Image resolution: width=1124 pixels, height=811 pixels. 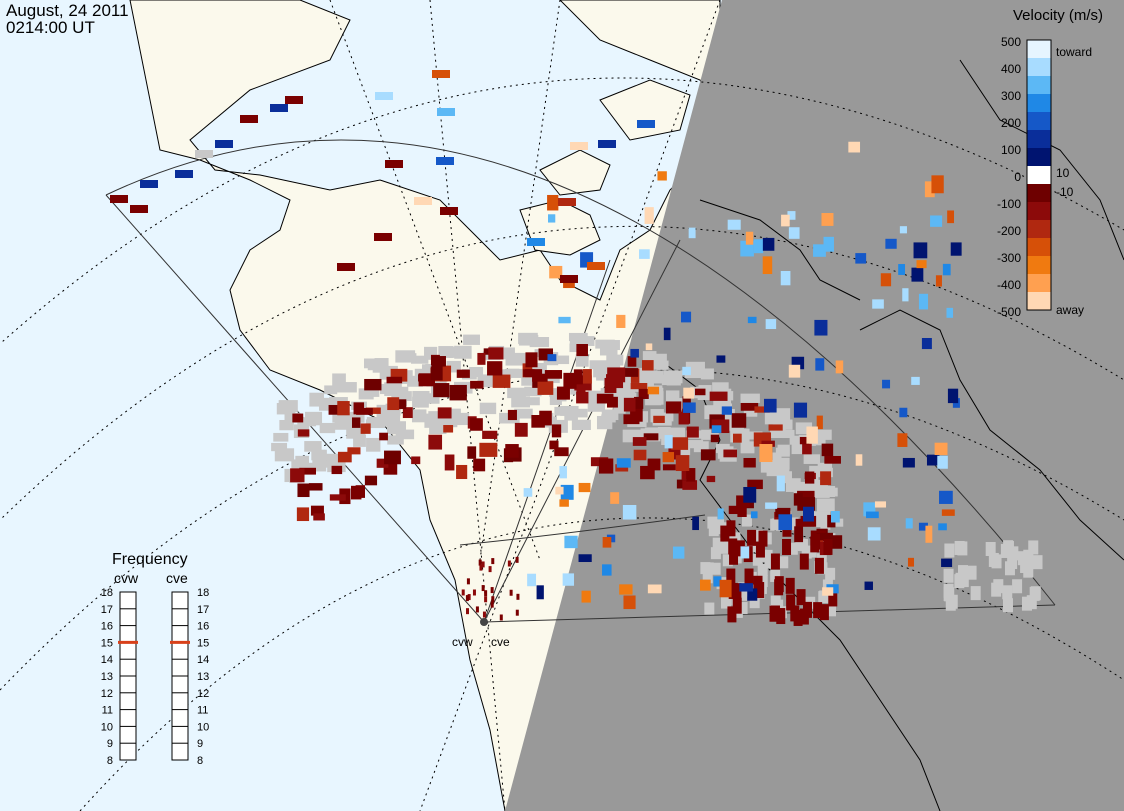 I want to click on velocity-tick-label: -100, so click(x=1009, y=204).